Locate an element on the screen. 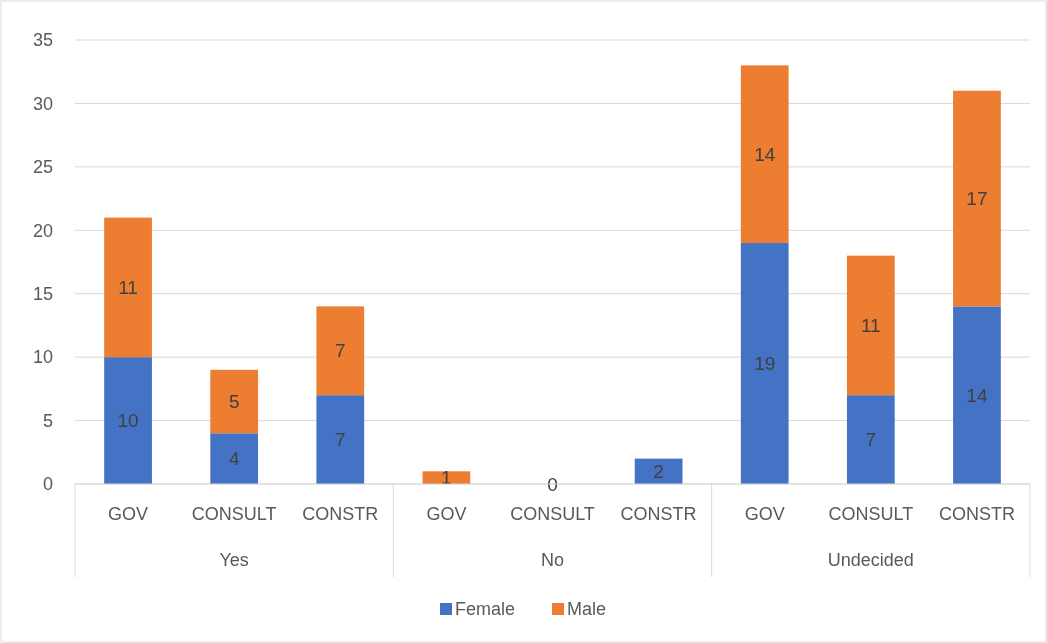 The width and height of the screenshot is (1047, 643). y-tick-label: 20 is located at coordinates (42, 230).